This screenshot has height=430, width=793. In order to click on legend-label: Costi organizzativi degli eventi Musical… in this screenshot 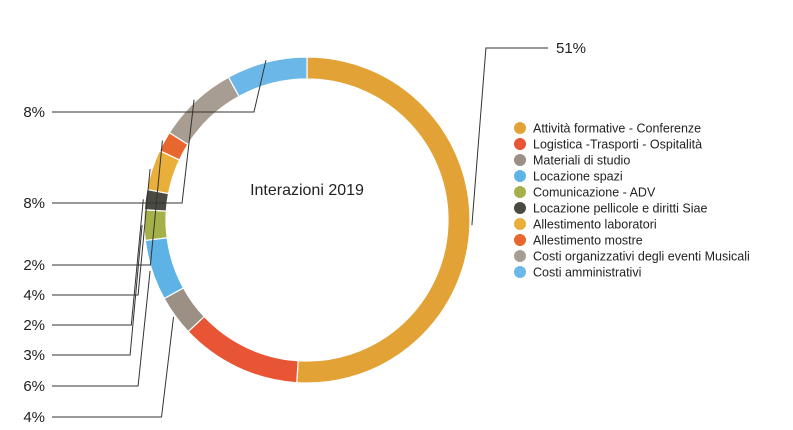, I will do `click(641, 257)`.